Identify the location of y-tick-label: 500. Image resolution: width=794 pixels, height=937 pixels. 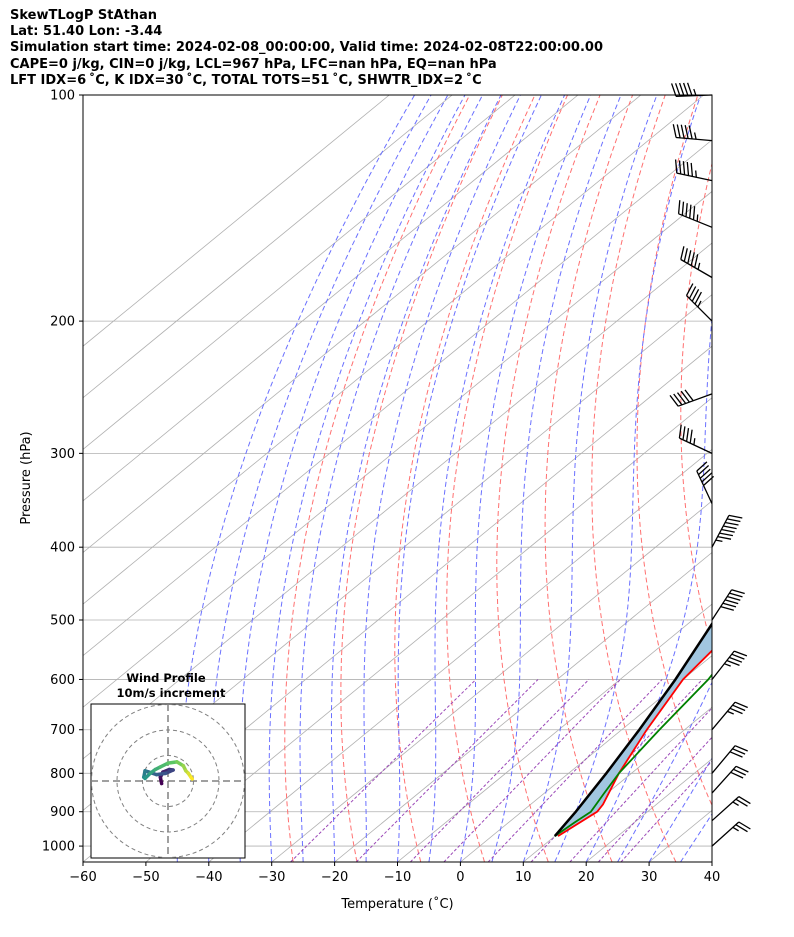
(62, 620).